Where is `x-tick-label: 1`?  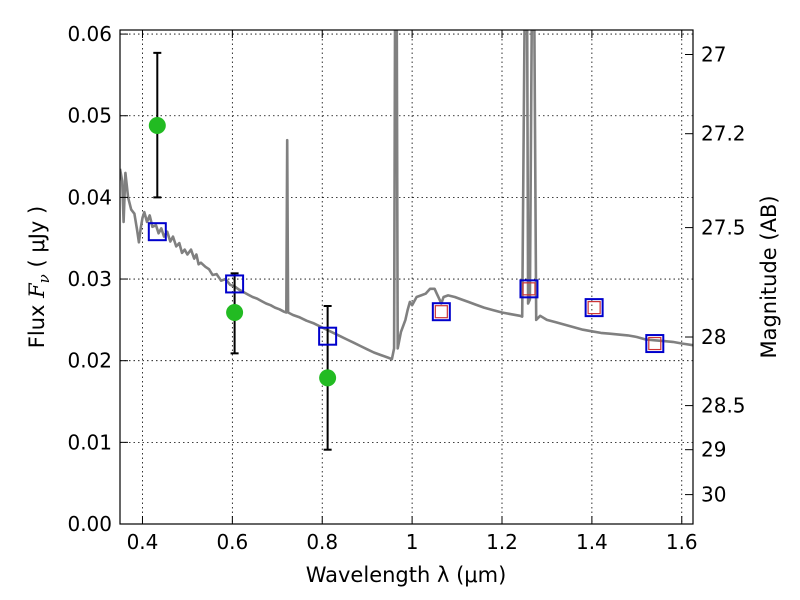 x-tick-label: 1 is located at coordinates (412, 542).